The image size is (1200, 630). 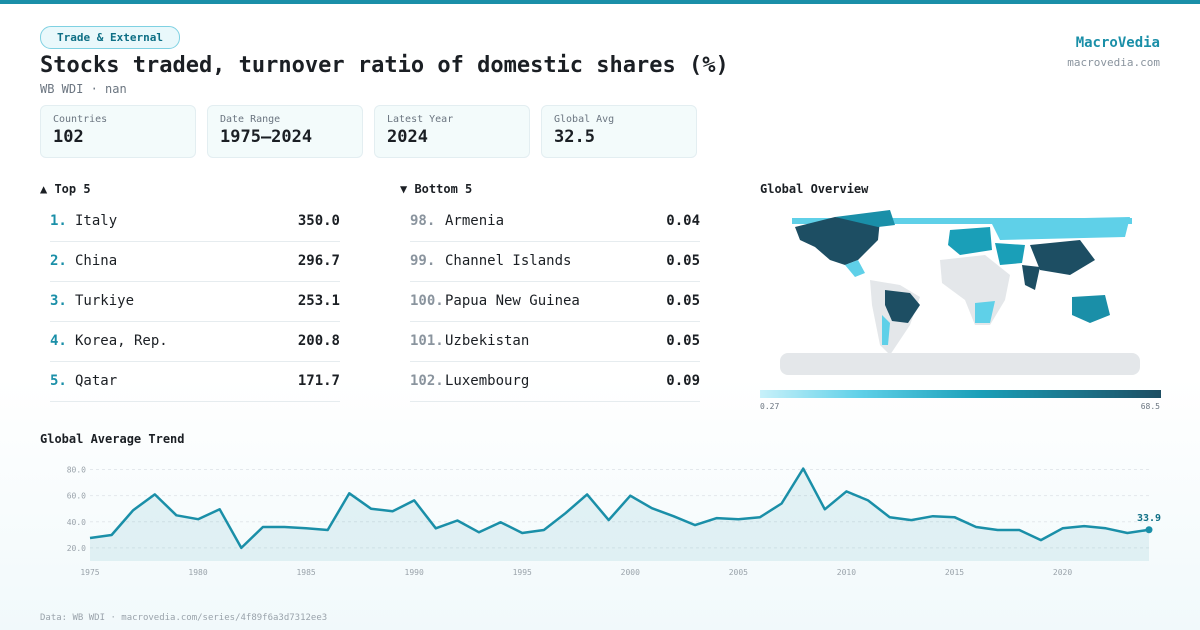 What do you see at coordinates (960, 364) in the screenshot?
I see `antarctica` at bounding box center [960, 364].